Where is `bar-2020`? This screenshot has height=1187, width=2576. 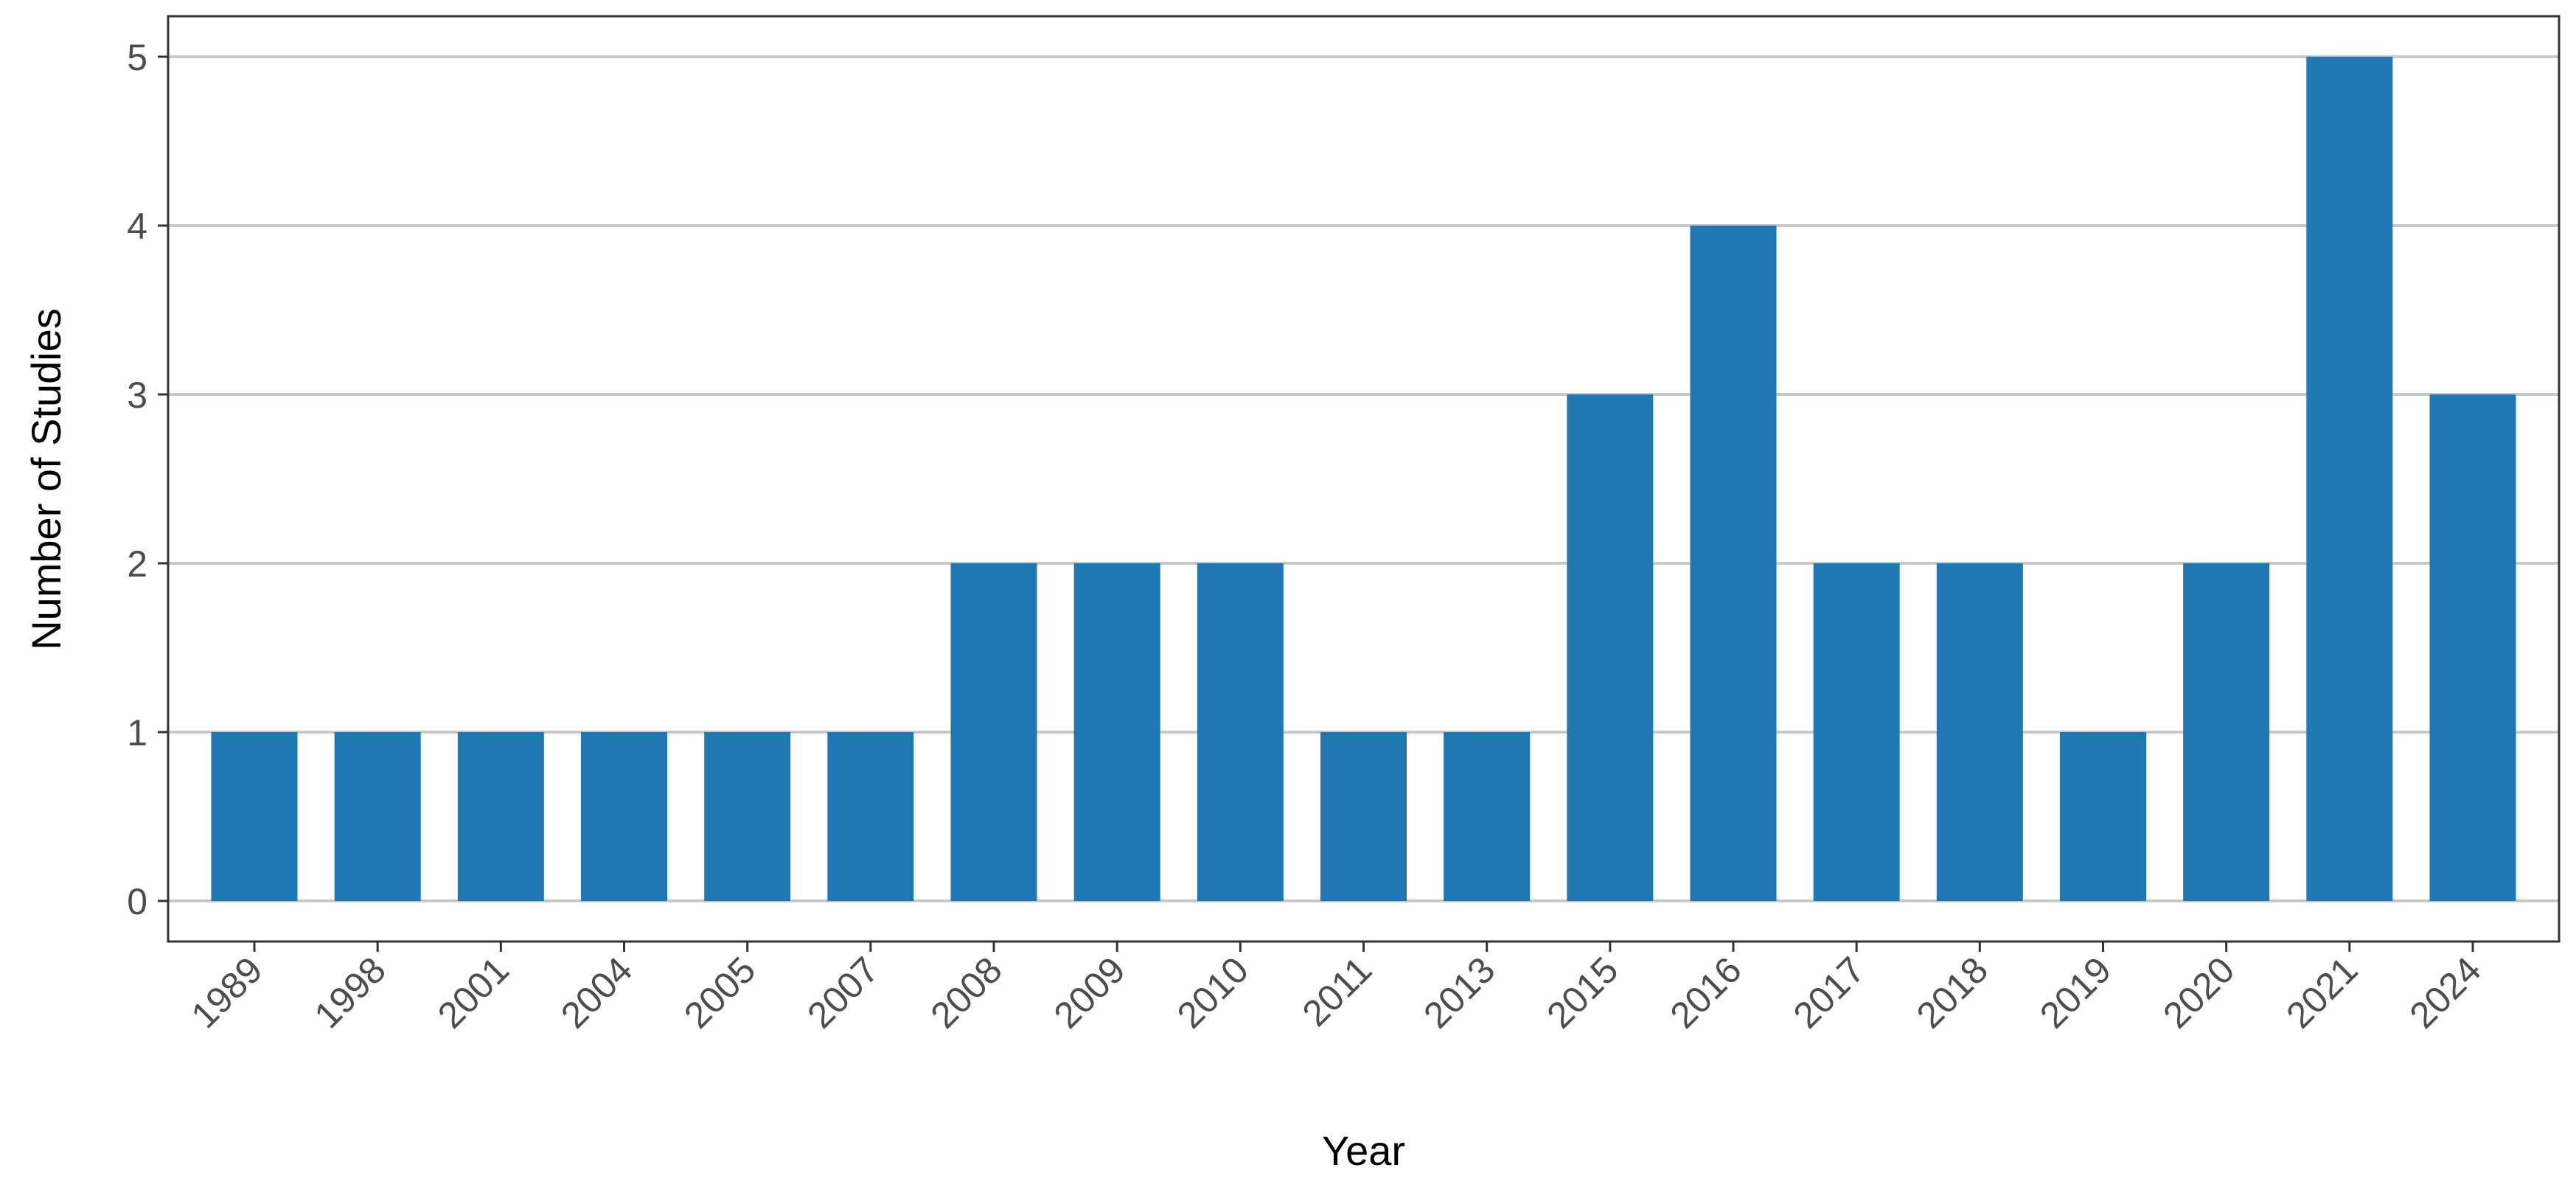 bar-2020 is located at coordinates (2227, 732).